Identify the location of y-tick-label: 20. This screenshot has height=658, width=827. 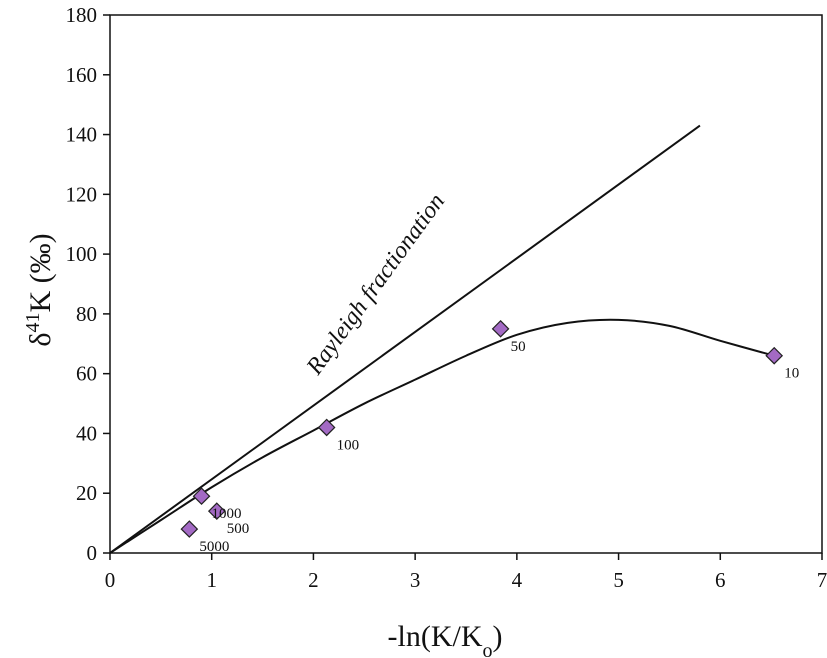
(86, 493).